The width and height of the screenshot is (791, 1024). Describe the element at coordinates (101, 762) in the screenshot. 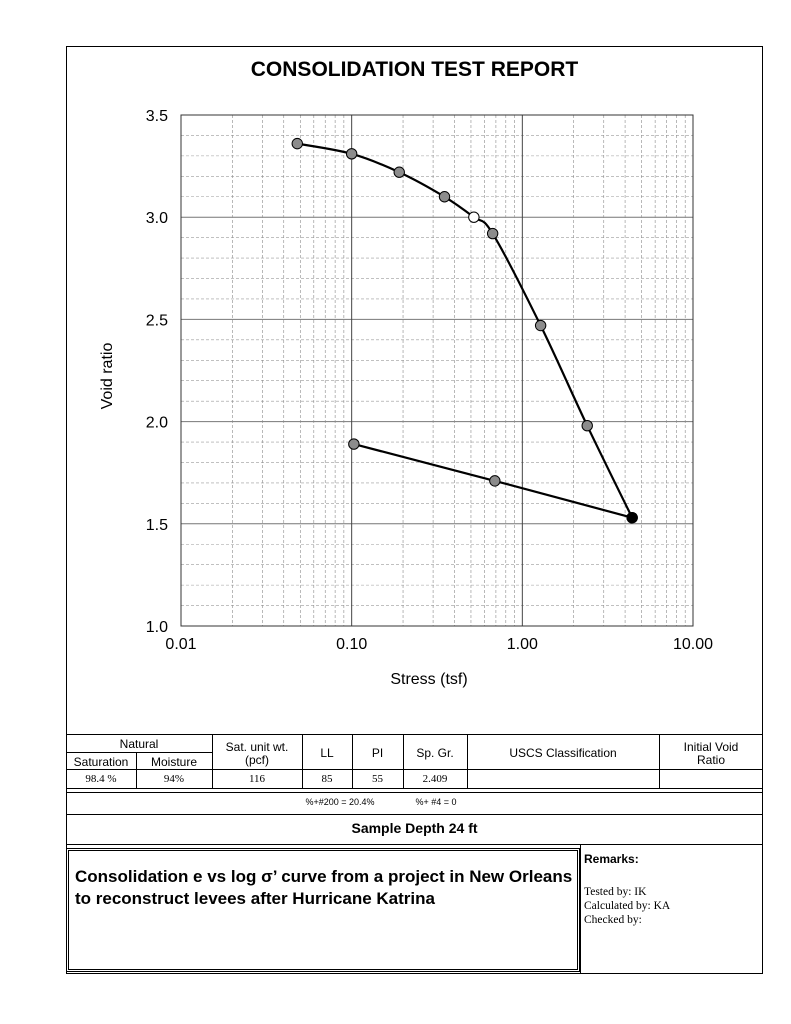

I see `saturation-header: Saturation` at that location.